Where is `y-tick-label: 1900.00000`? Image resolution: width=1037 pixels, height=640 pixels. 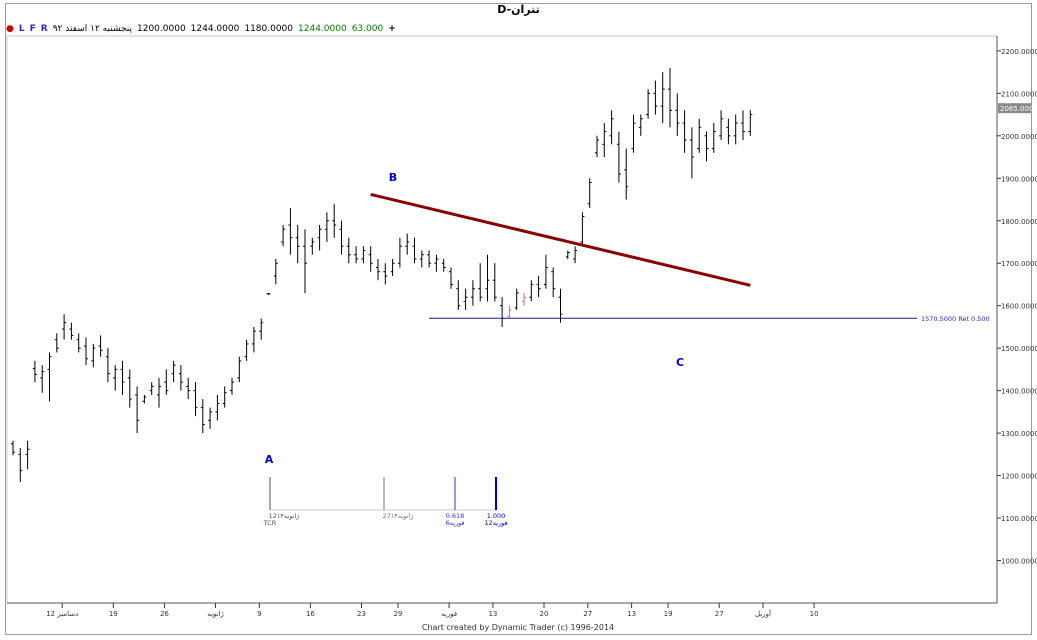
y-tick-label: 1900.00000 is located at coordinates (1019, 179).